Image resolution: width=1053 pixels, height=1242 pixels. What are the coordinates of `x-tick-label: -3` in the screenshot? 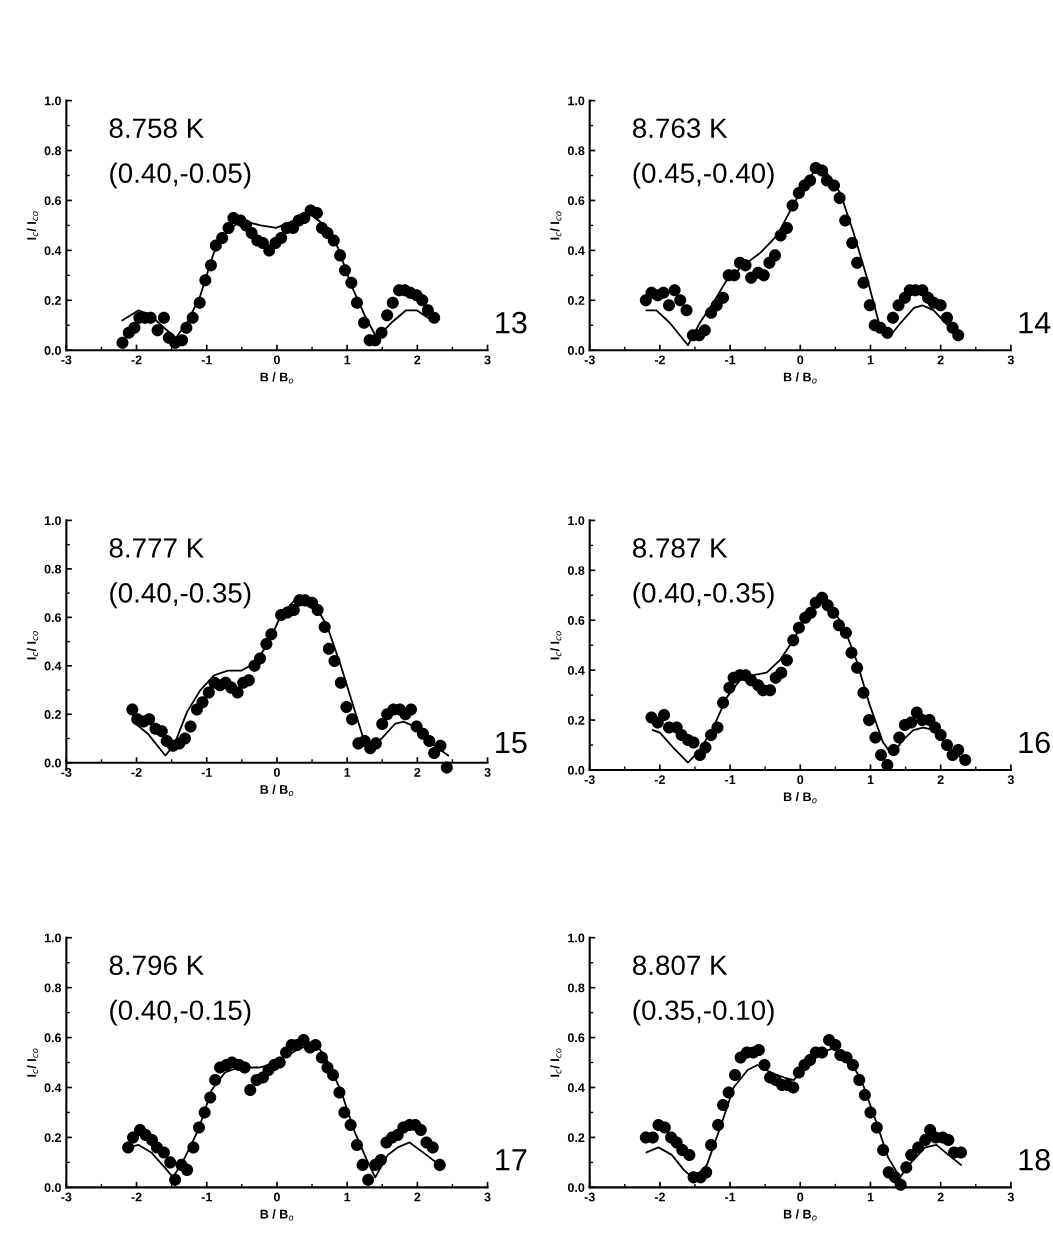 It's located at (66, 360).